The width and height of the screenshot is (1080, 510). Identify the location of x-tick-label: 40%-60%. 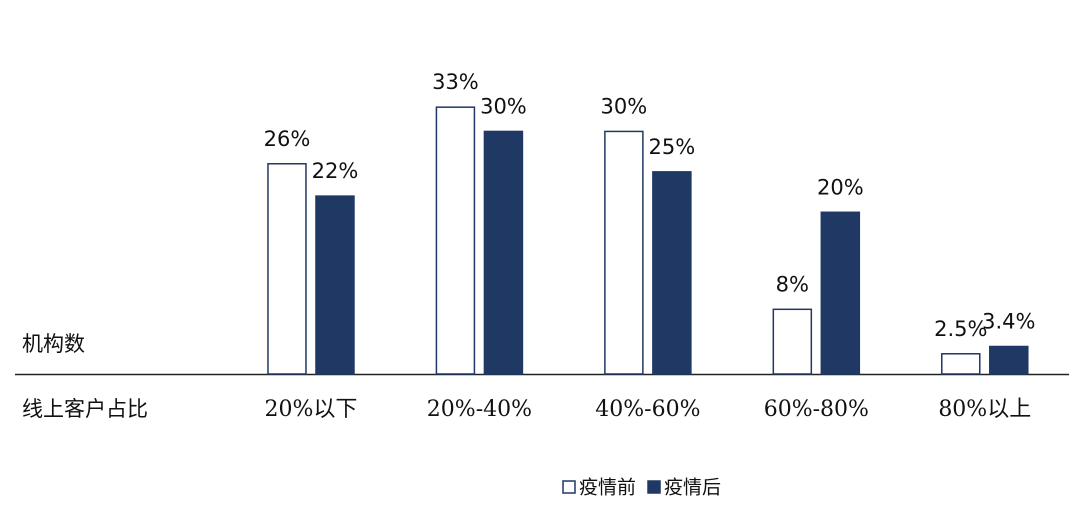
(647, 409).